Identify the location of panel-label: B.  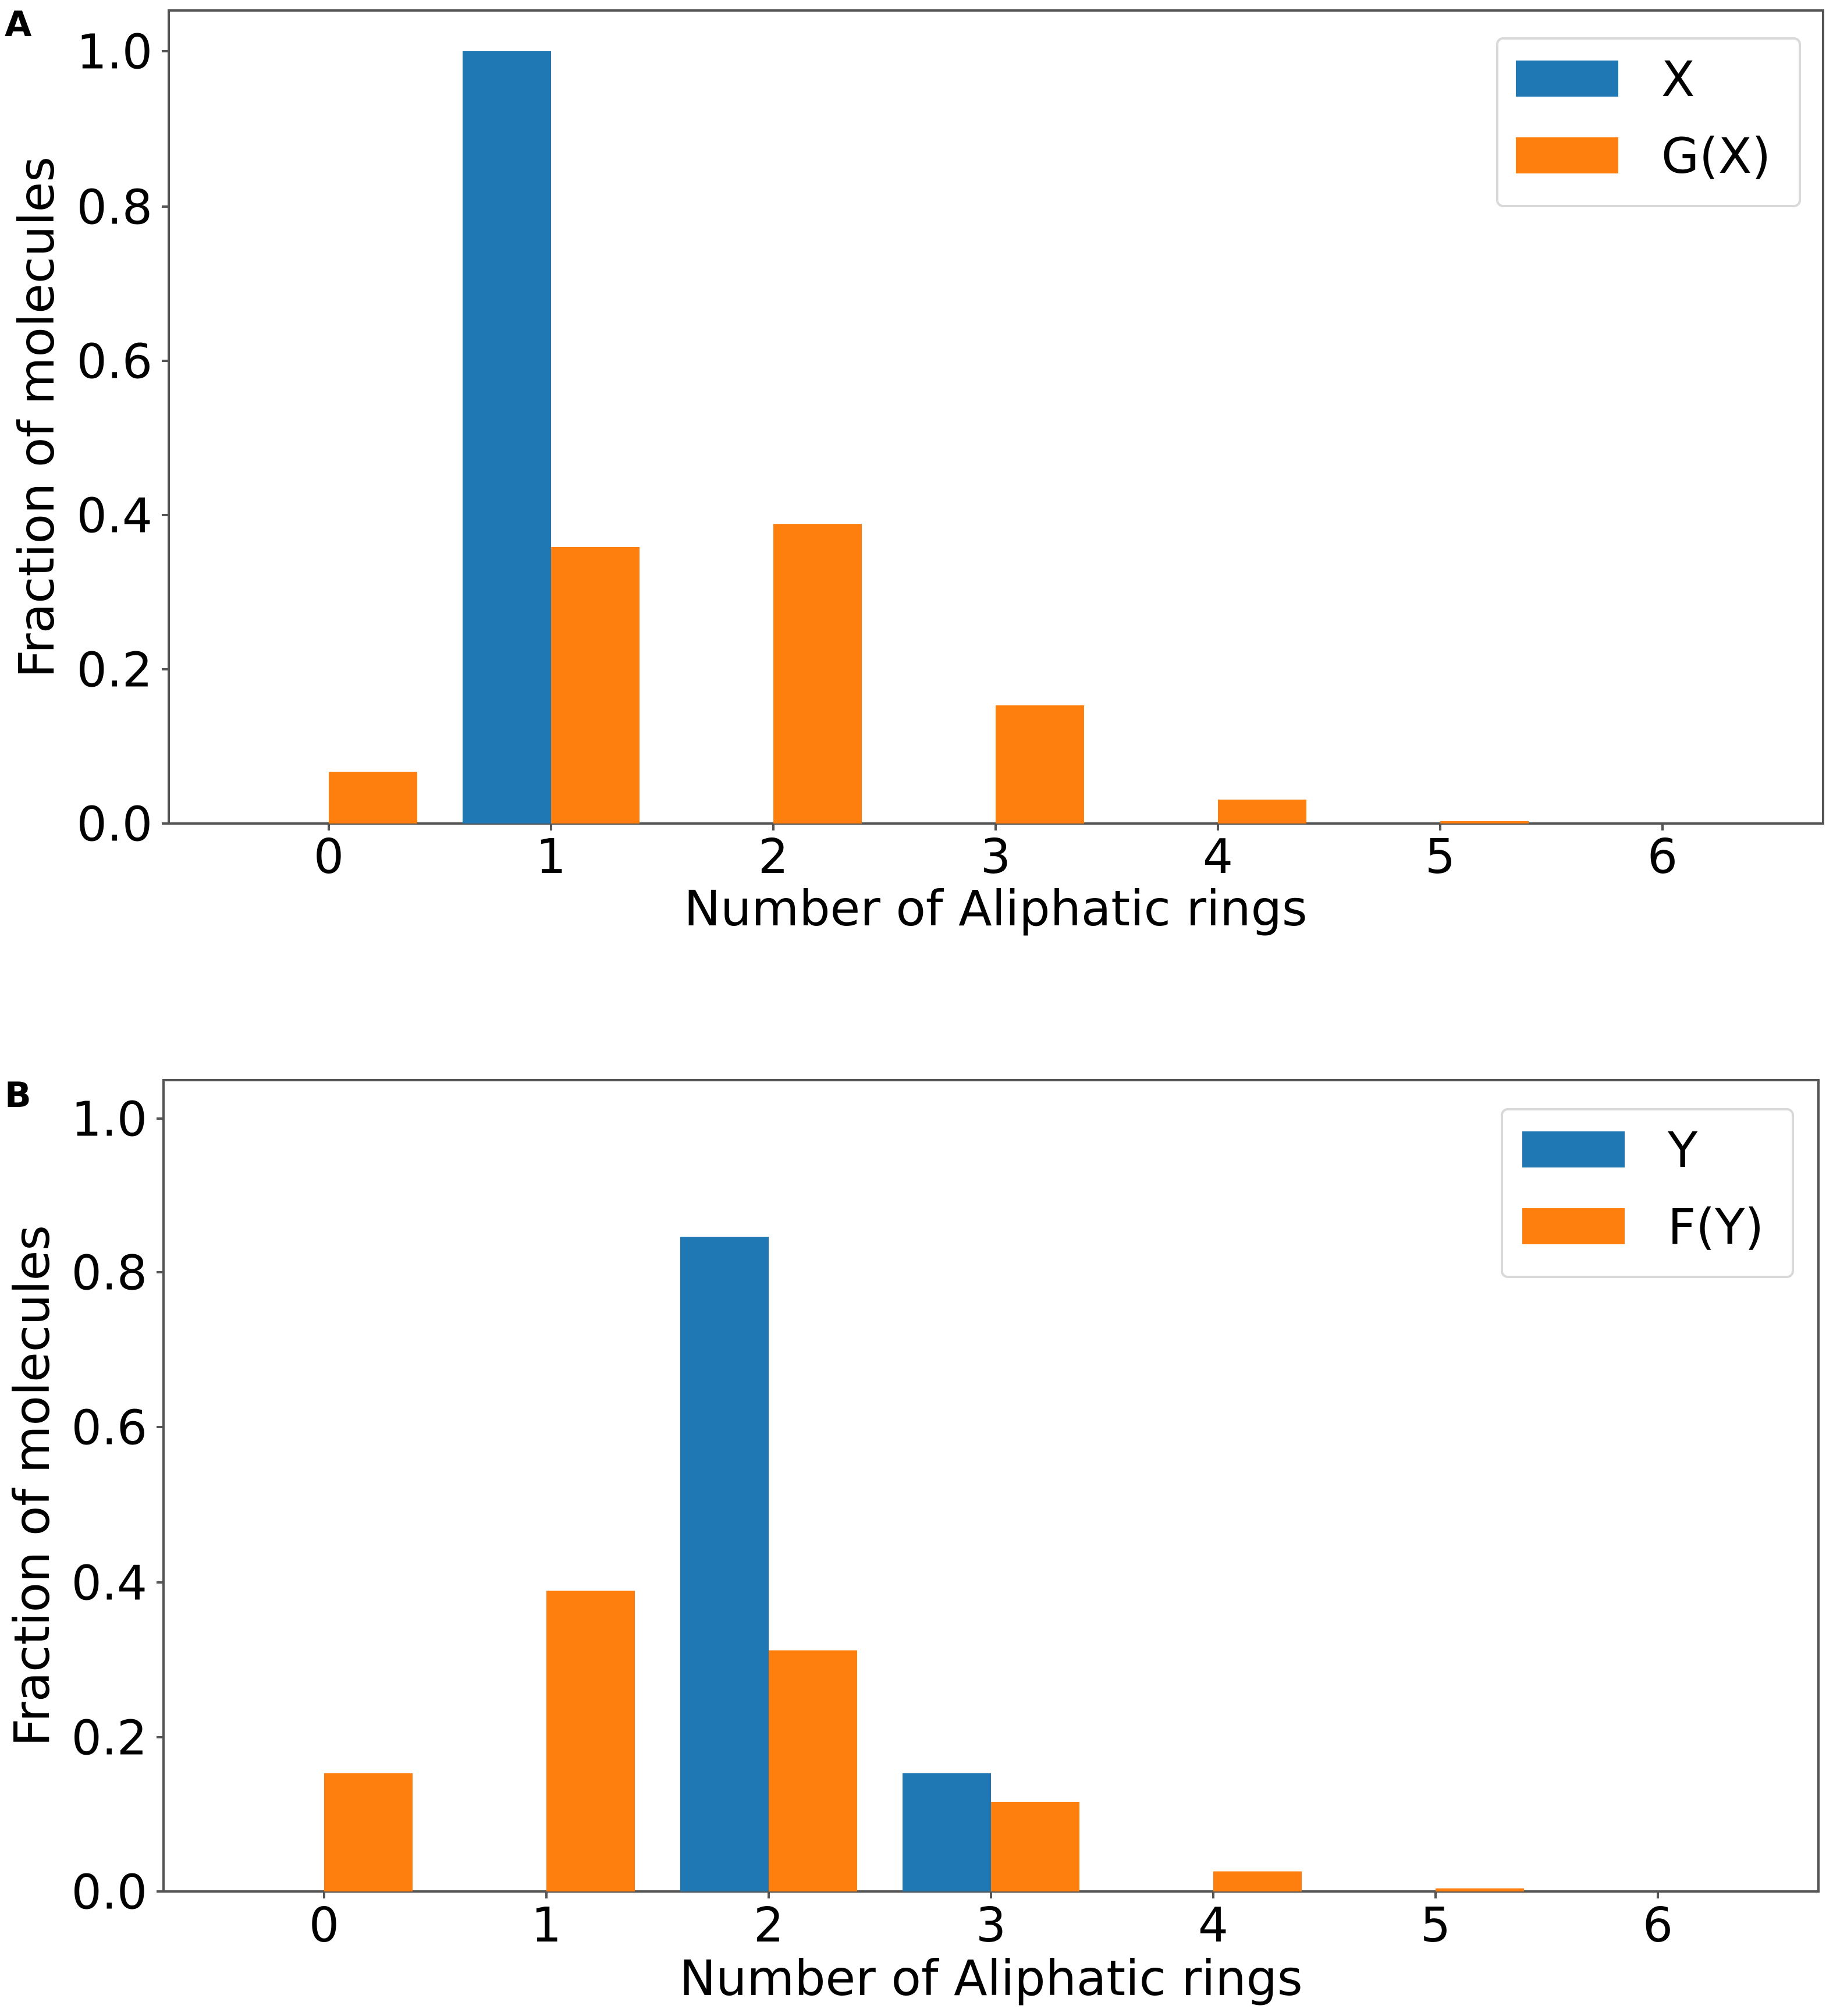
(18, 1095).